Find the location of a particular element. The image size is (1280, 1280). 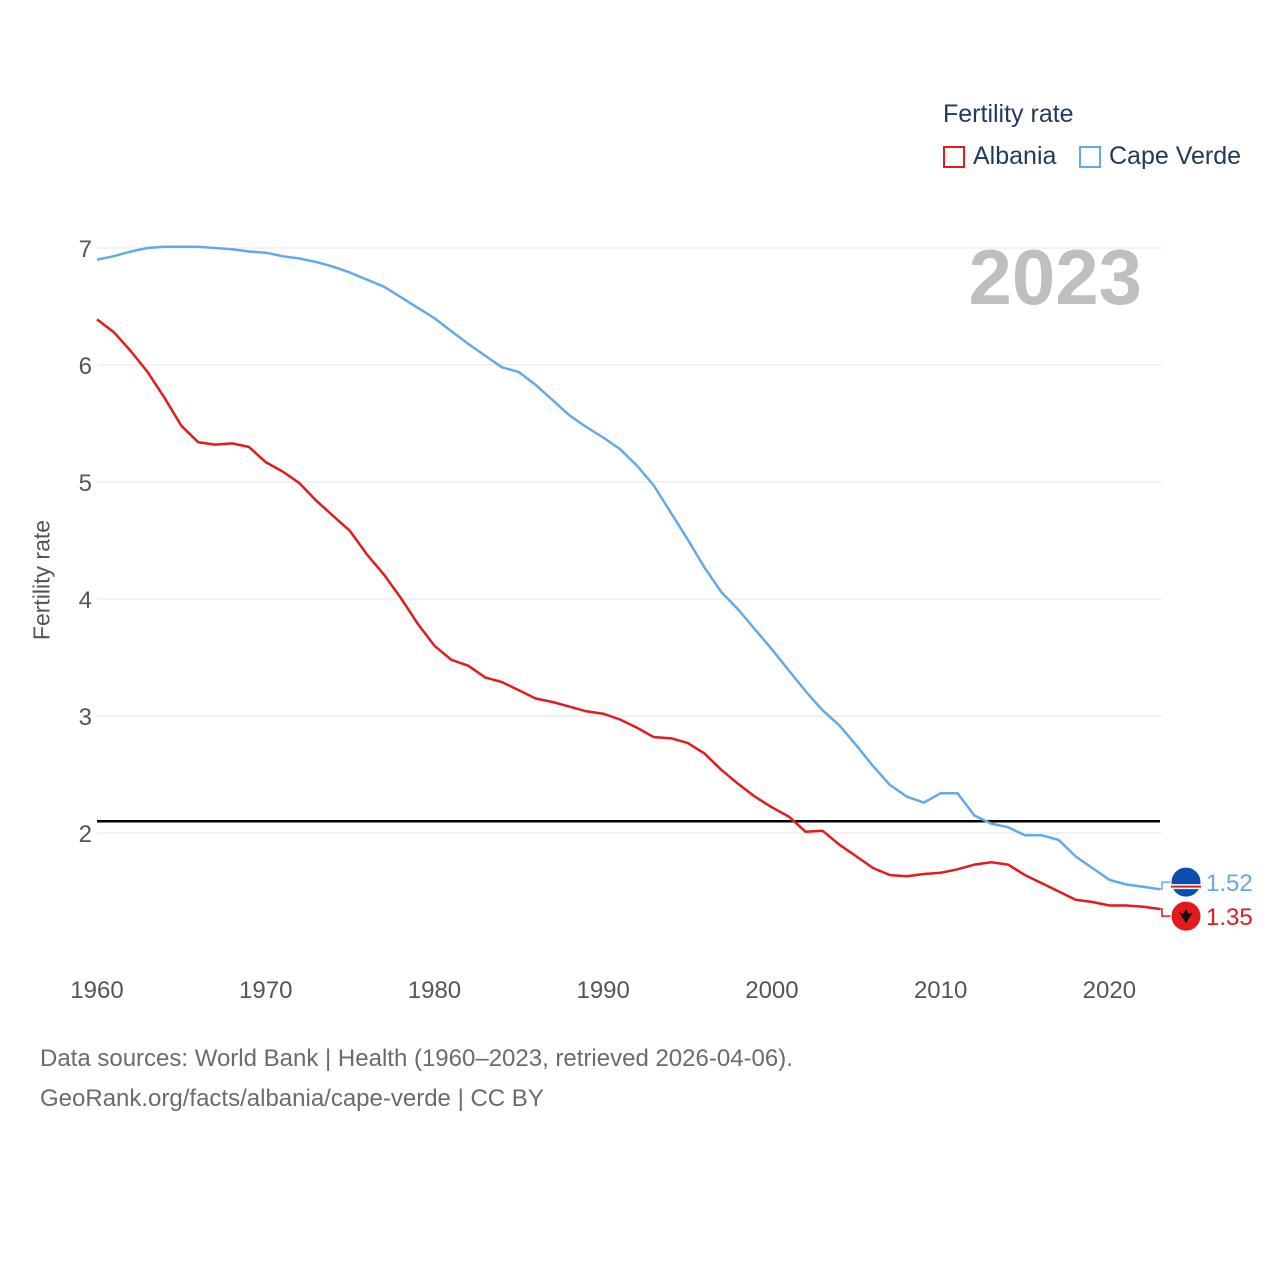

legend-label-albania: Albania is located at coordinates (1015, 156).